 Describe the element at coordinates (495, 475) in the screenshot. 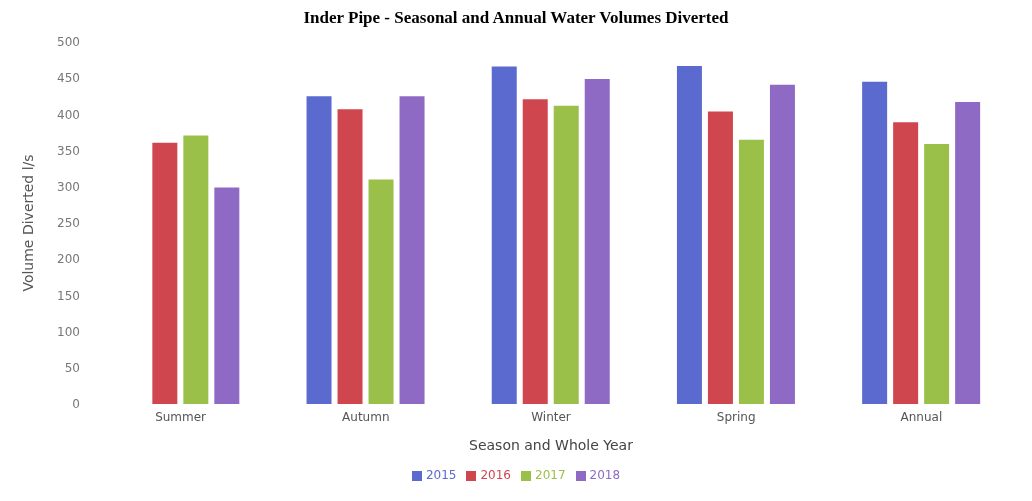

I see `legend-label: 2016` at that location.